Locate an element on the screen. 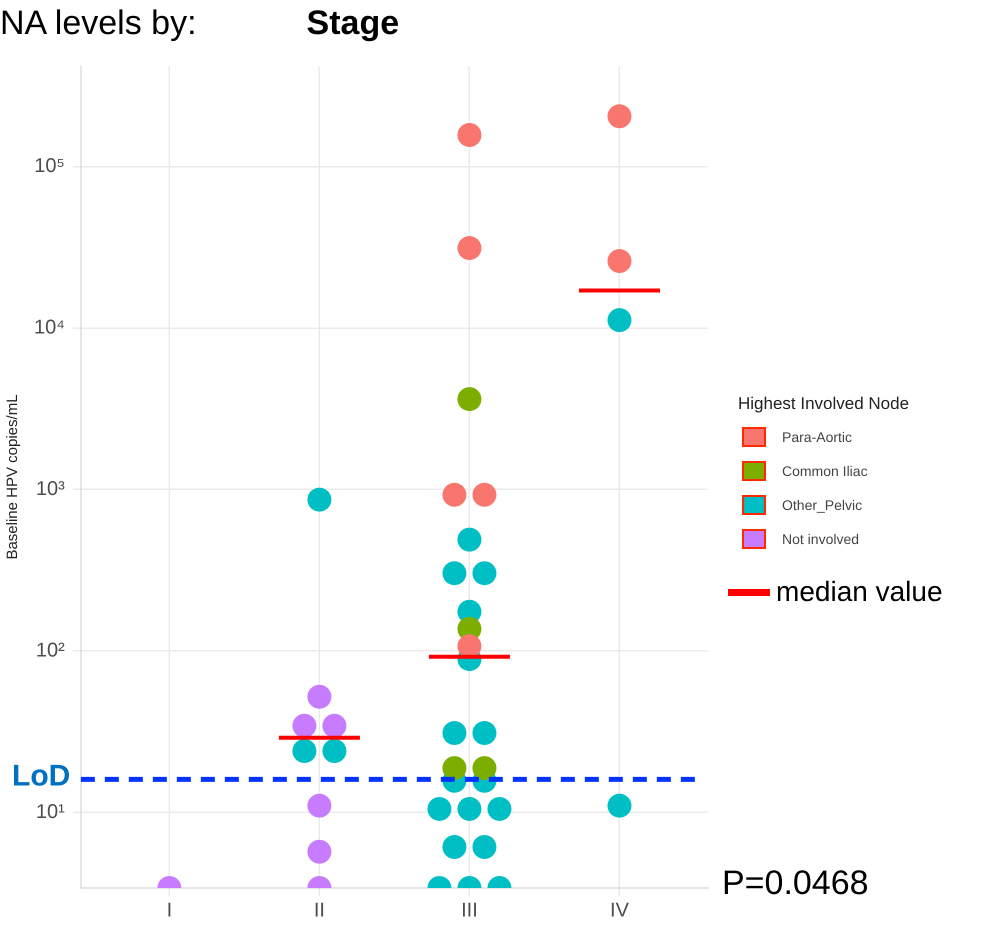 This screenshot has height=936, width=992. legend-label: Not involved is located at coordinates (821, 539).